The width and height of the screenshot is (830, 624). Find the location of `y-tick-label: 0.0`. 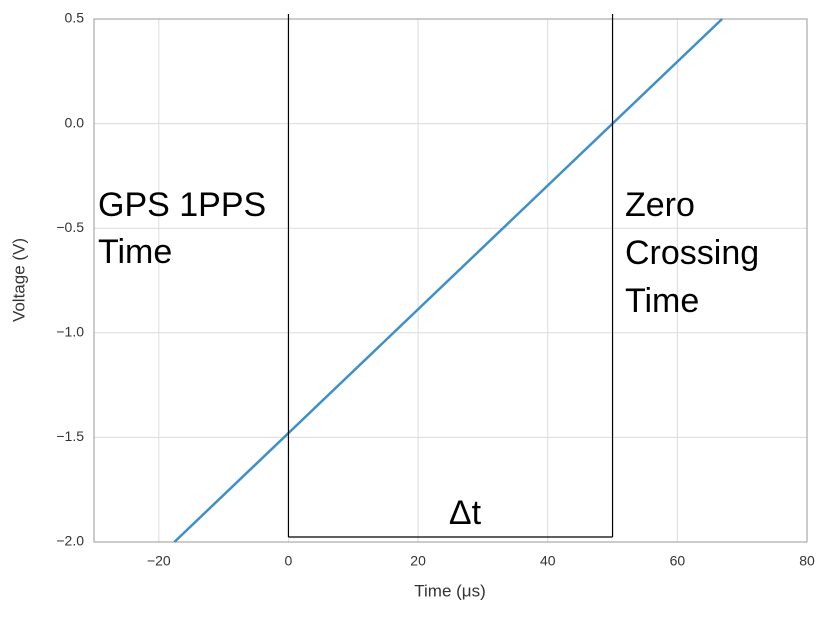

y-tick-label: 0.0 is located at coordinates (75, 122).